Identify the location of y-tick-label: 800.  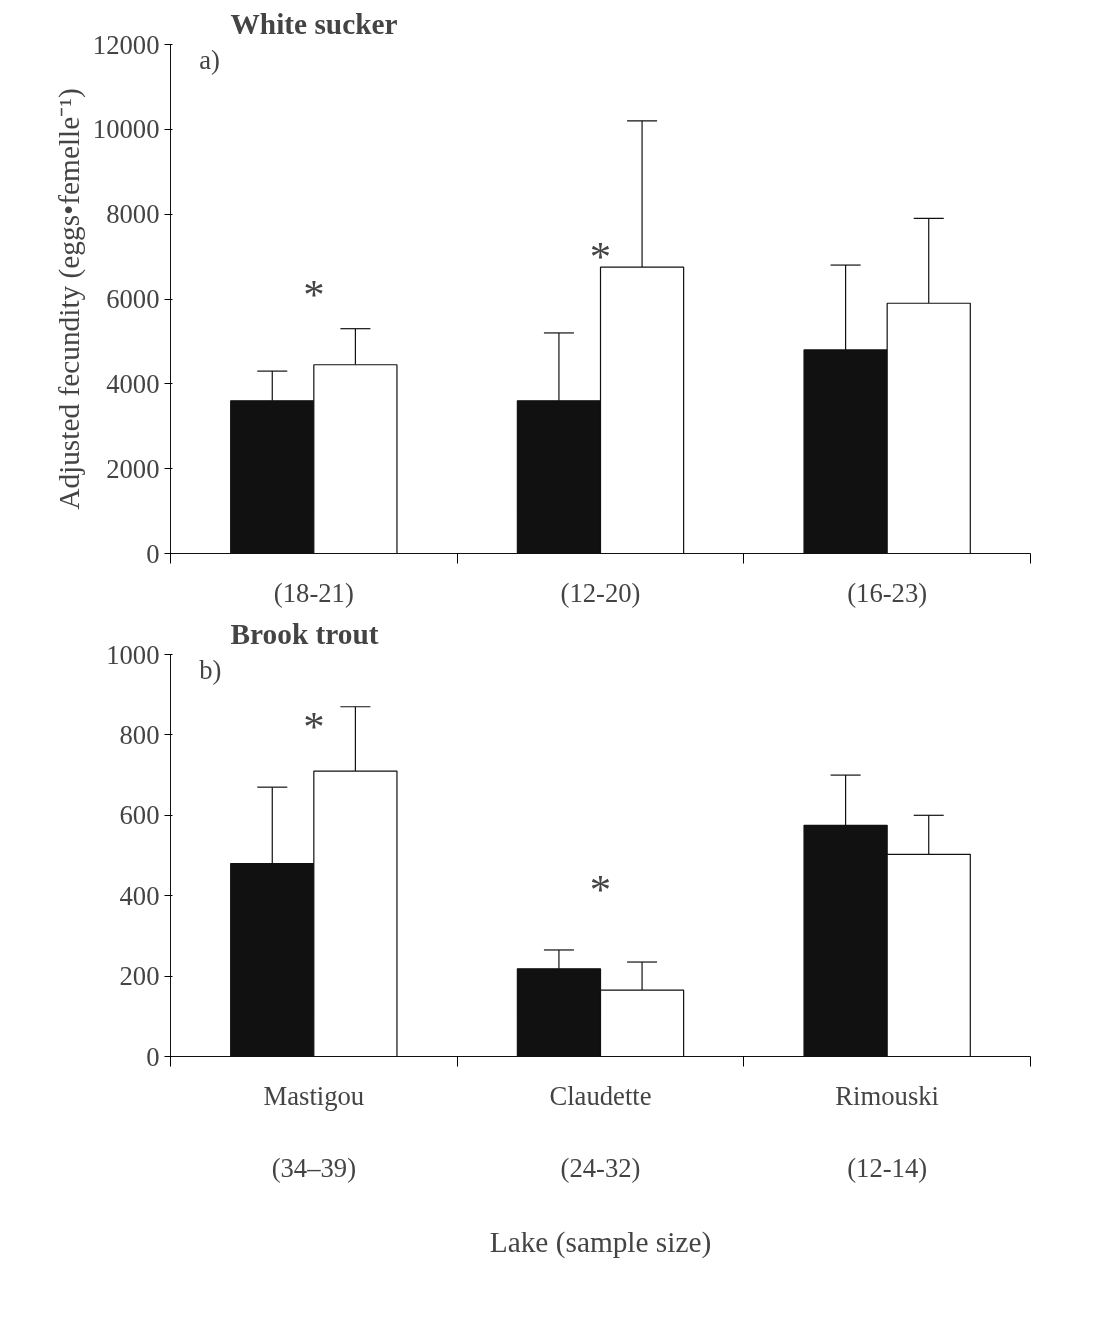
(139, 734).